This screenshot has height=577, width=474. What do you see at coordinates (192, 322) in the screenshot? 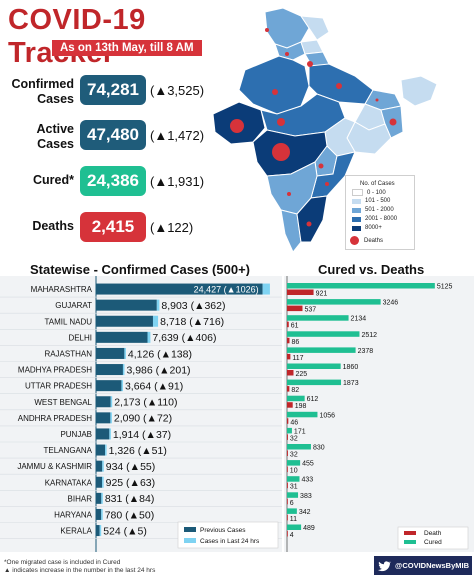
I see `data-label: 8,718 (▲716)` at bounding box center [192, 322].